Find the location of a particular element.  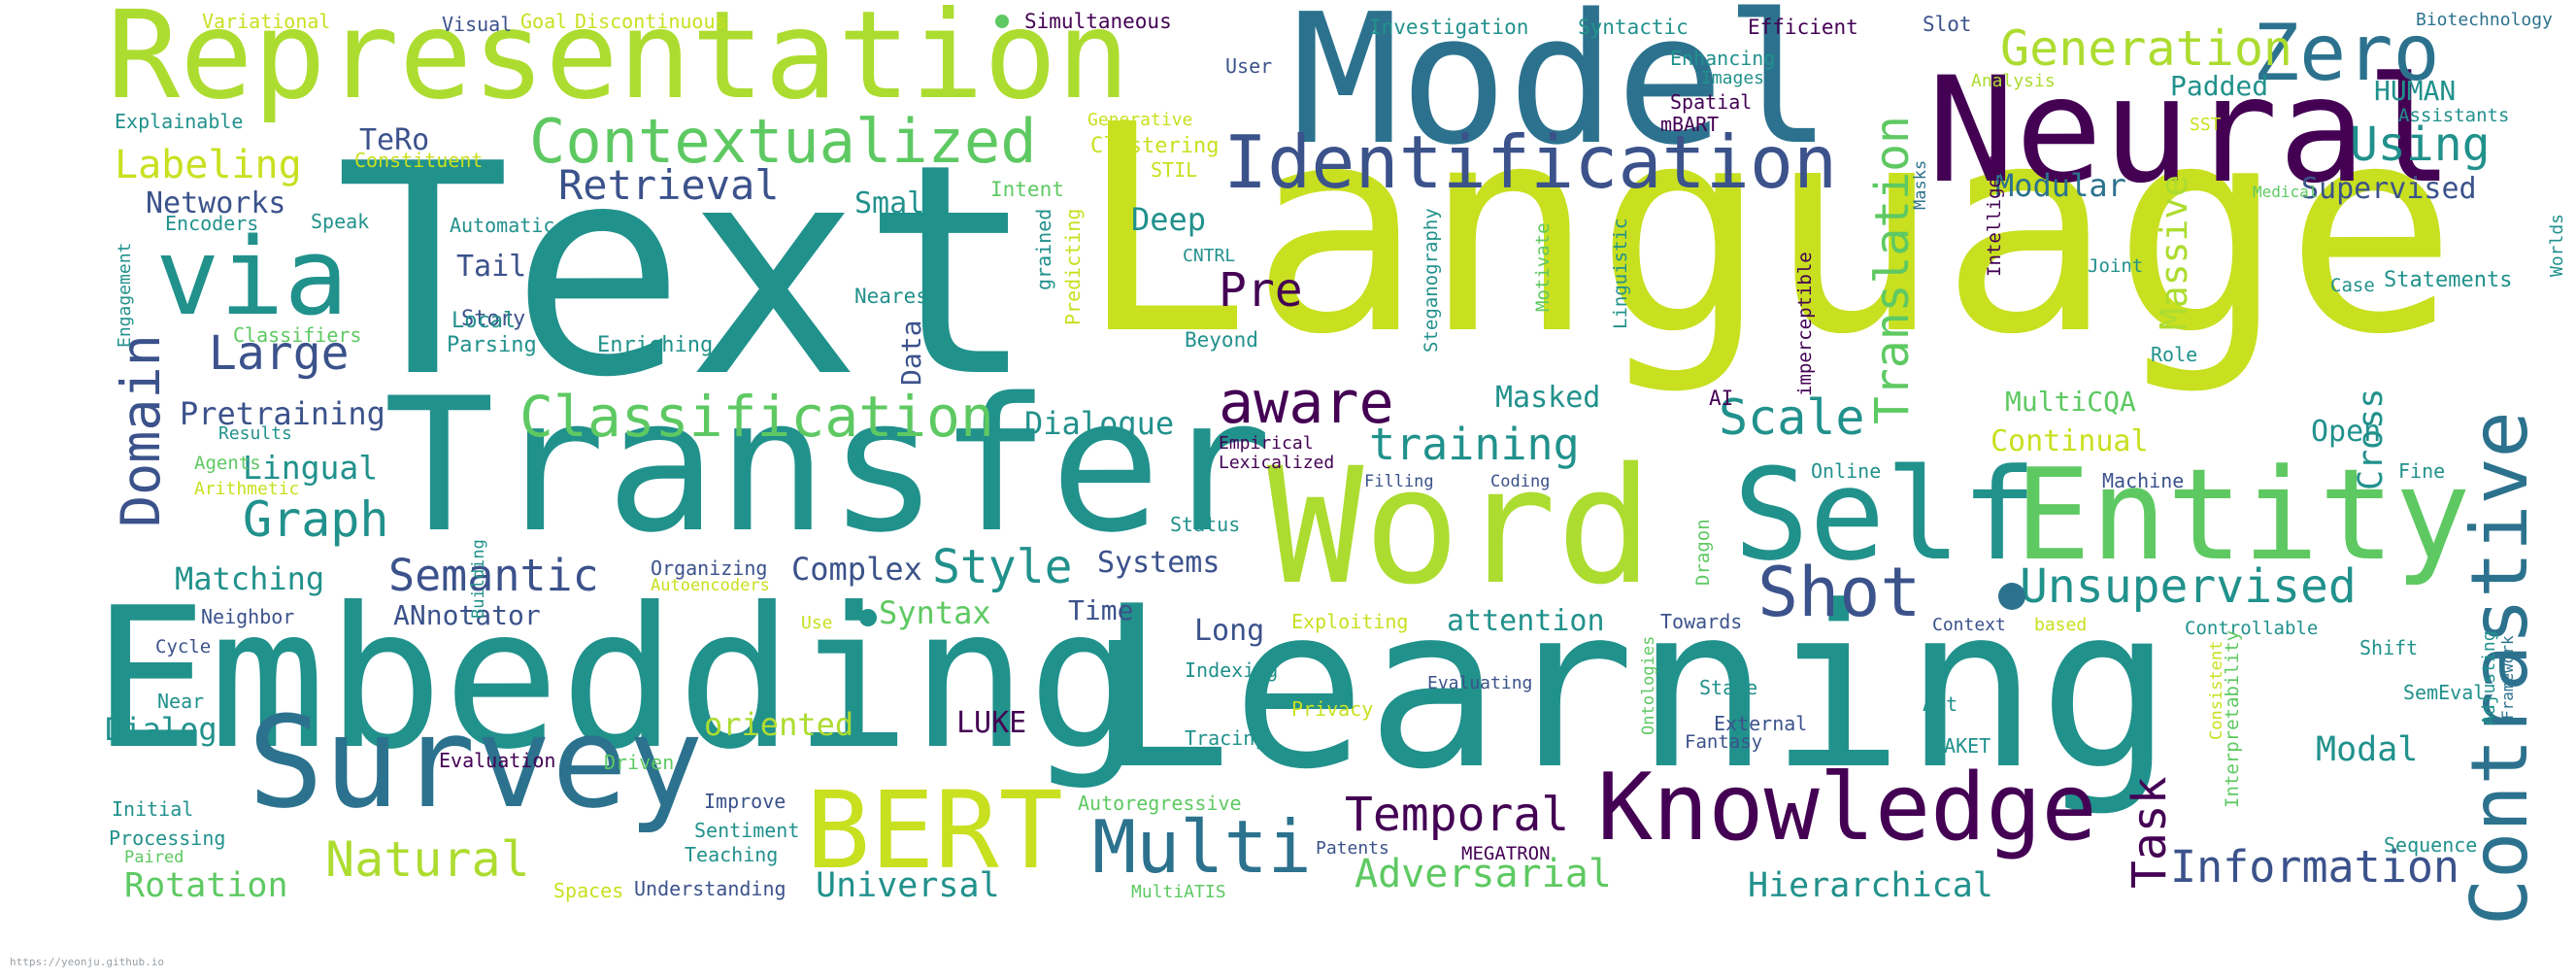

cloud-word-generative: Generative is located at coordinates (1140, 120).